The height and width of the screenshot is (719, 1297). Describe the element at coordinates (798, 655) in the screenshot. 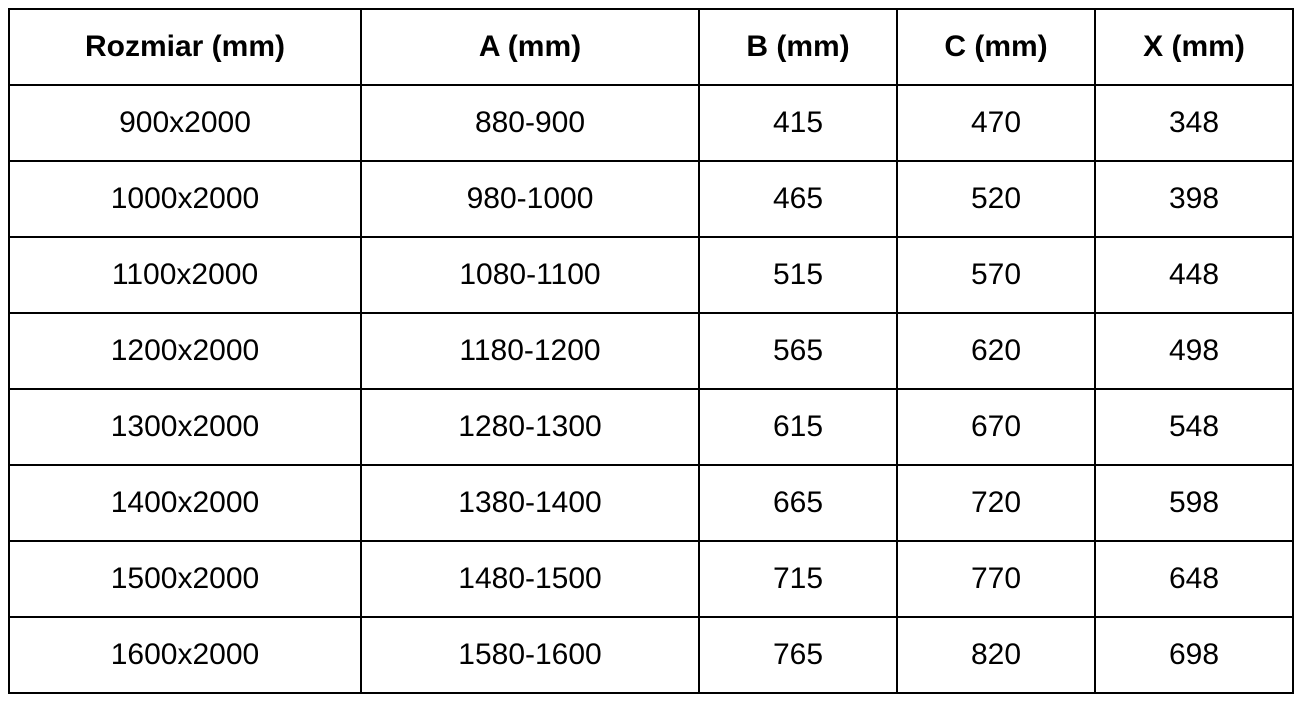

I see `table-cell: 765` at that location.